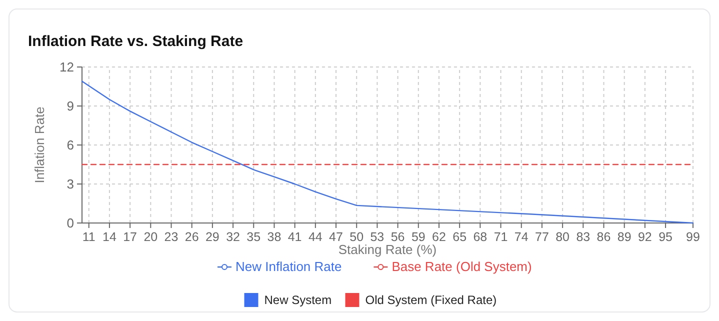 The image size is (719, 321). What do you see at coordinates (431, 300) in the screenshot?
I see `text: Old System (Fixed Rate)` at bounding box center [431, 300].